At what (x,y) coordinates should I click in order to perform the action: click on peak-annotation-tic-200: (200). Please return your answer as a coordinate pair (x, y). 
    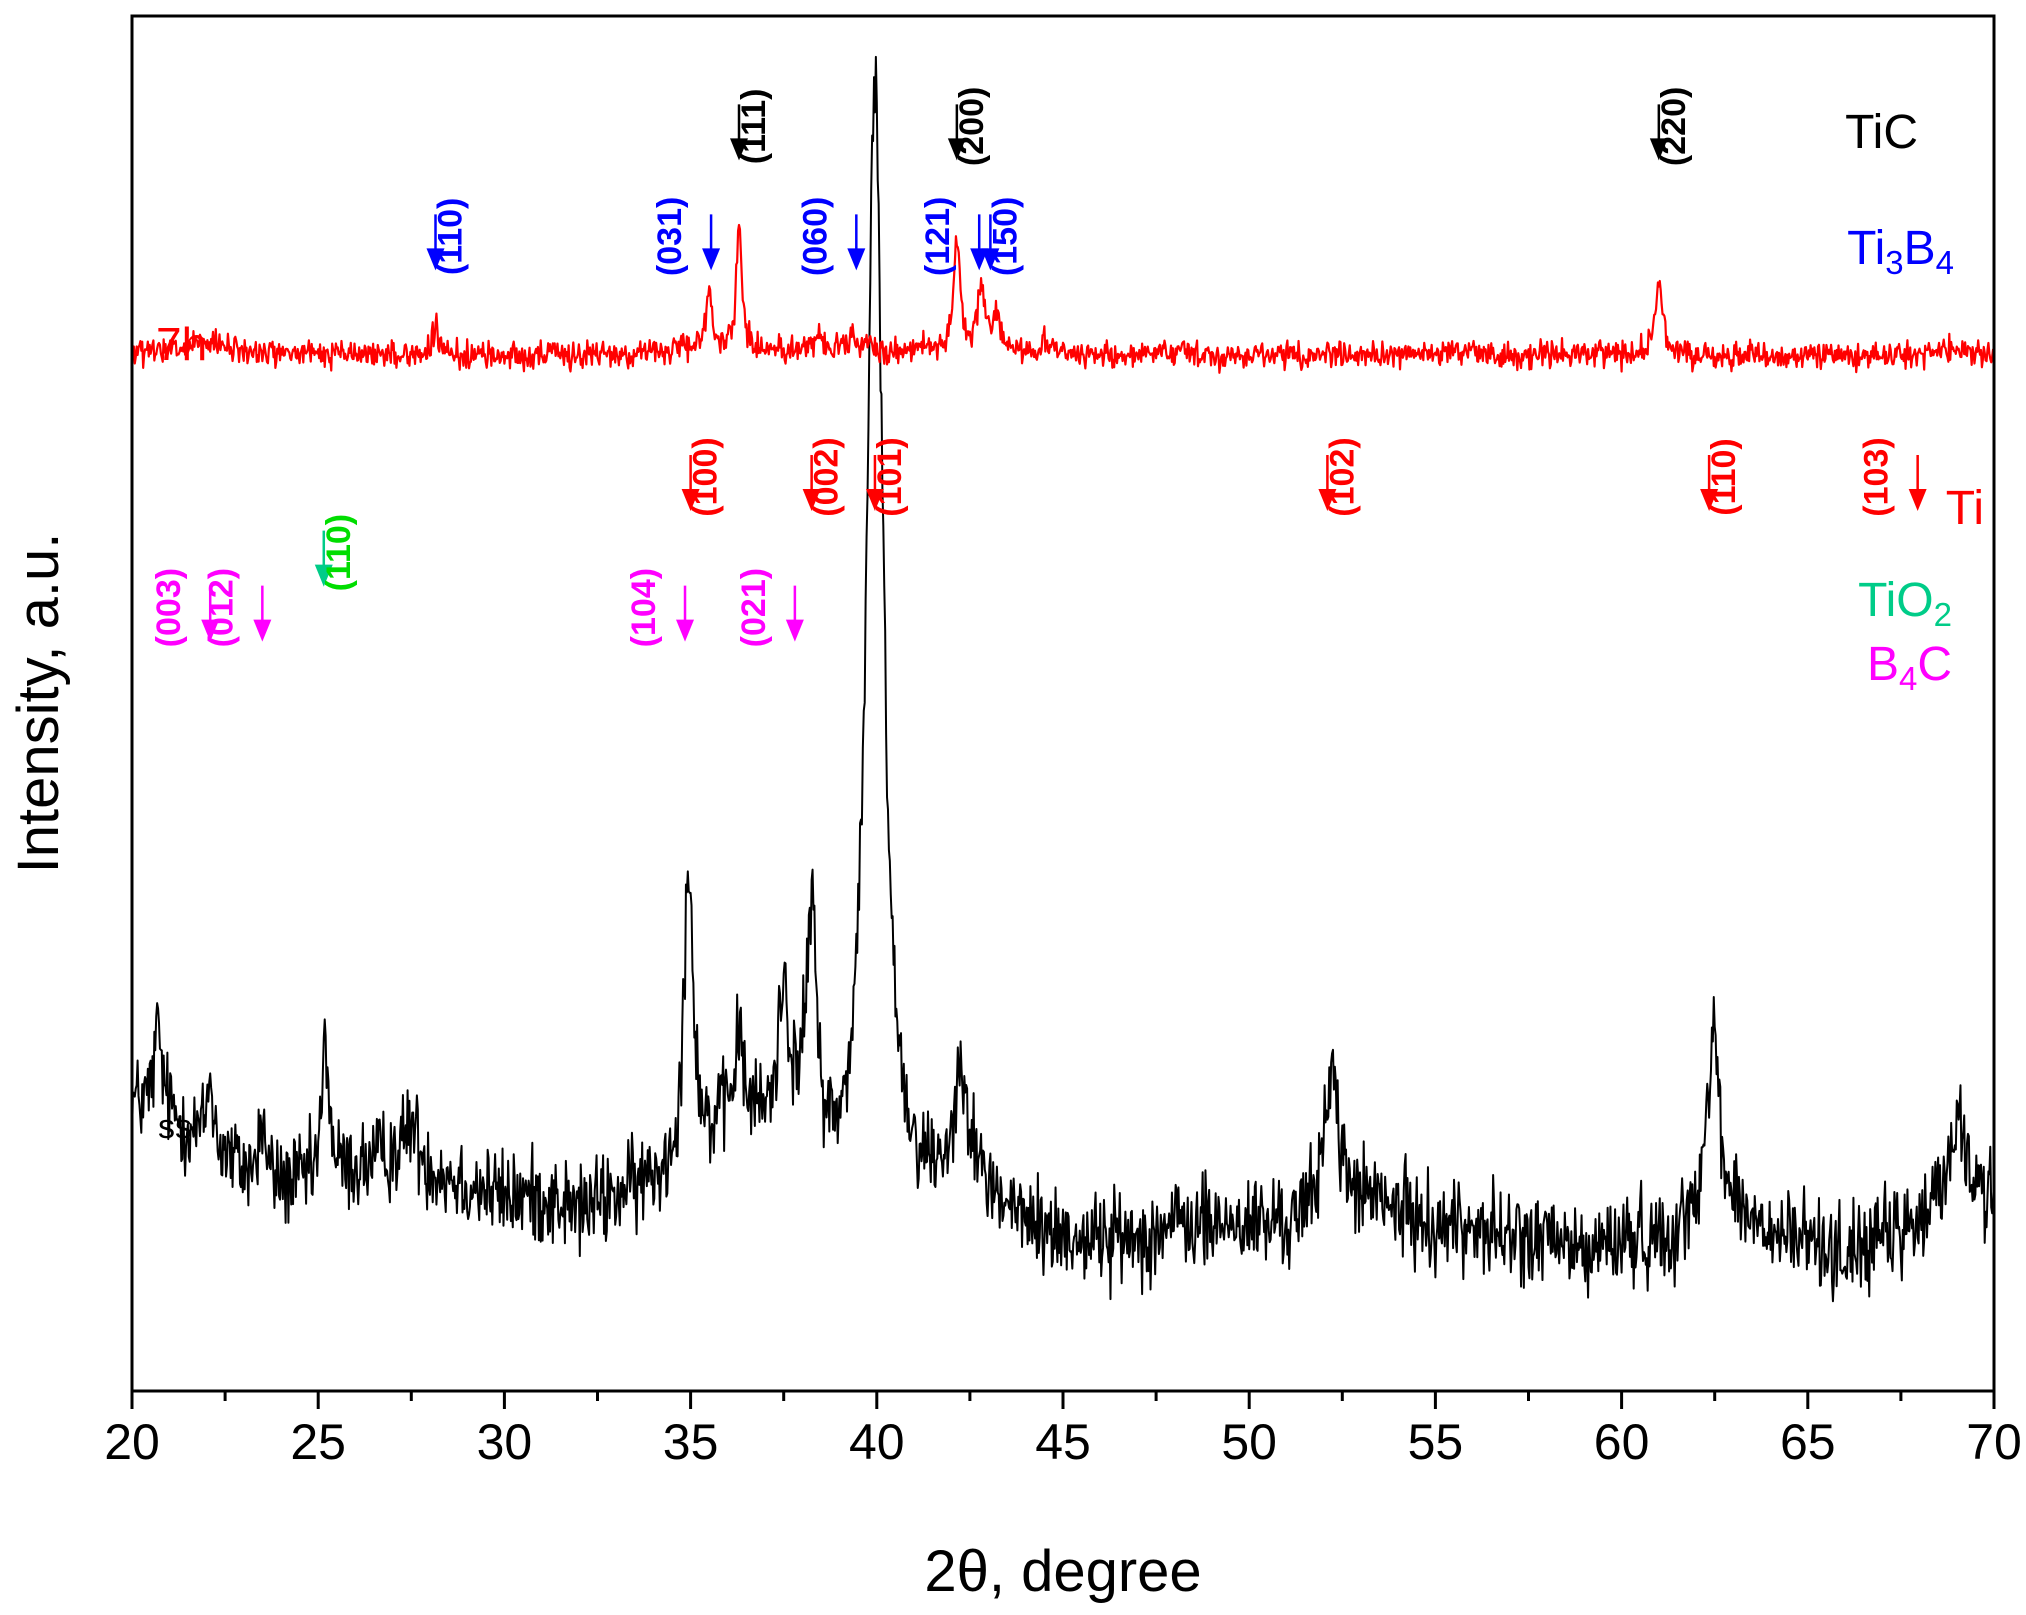
    Looking at the image, I should click on (969, 126).